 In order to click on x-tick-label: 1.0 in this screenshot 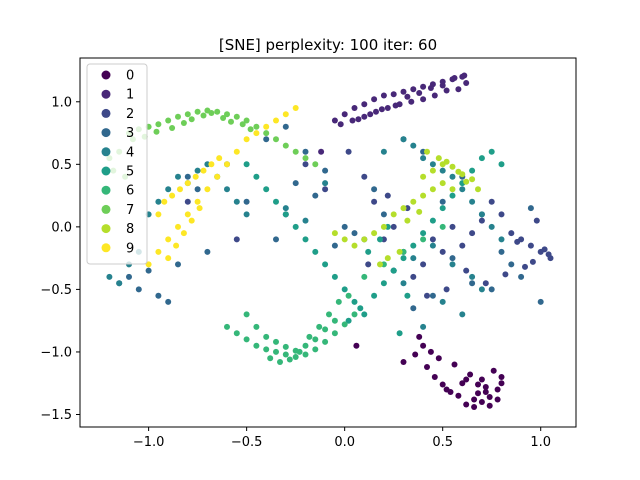, I will do `click(540, 442)`.